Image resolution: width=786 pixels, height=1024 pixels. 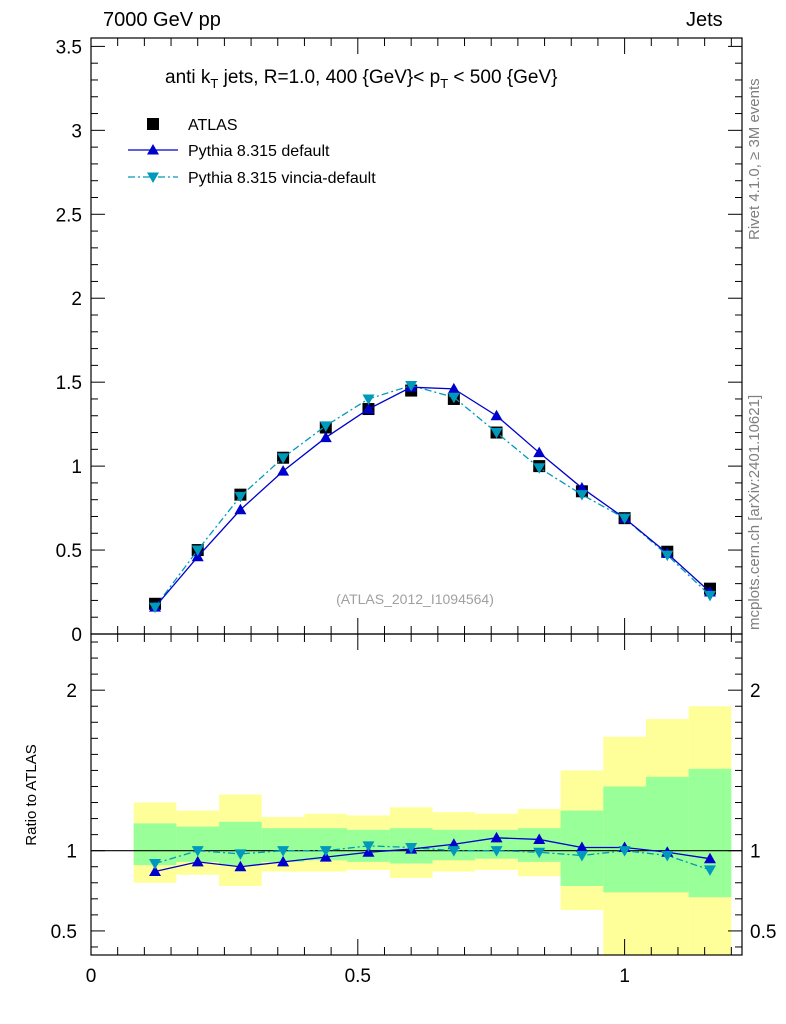 What do you see at coordinates (91, 976) in the screenshot?
I see `x-tick-label: 0` at bounding box center [91, 976].